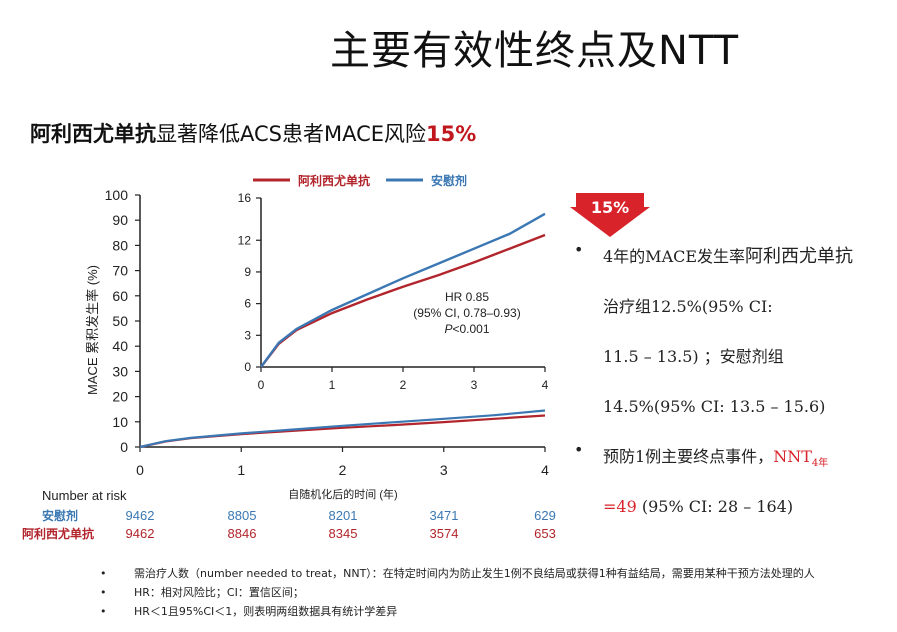  What do you see at coordinates (247, 335) in the screenshot?
I see `inset-y-tick-label: 3` at bounding box center [247, 335].